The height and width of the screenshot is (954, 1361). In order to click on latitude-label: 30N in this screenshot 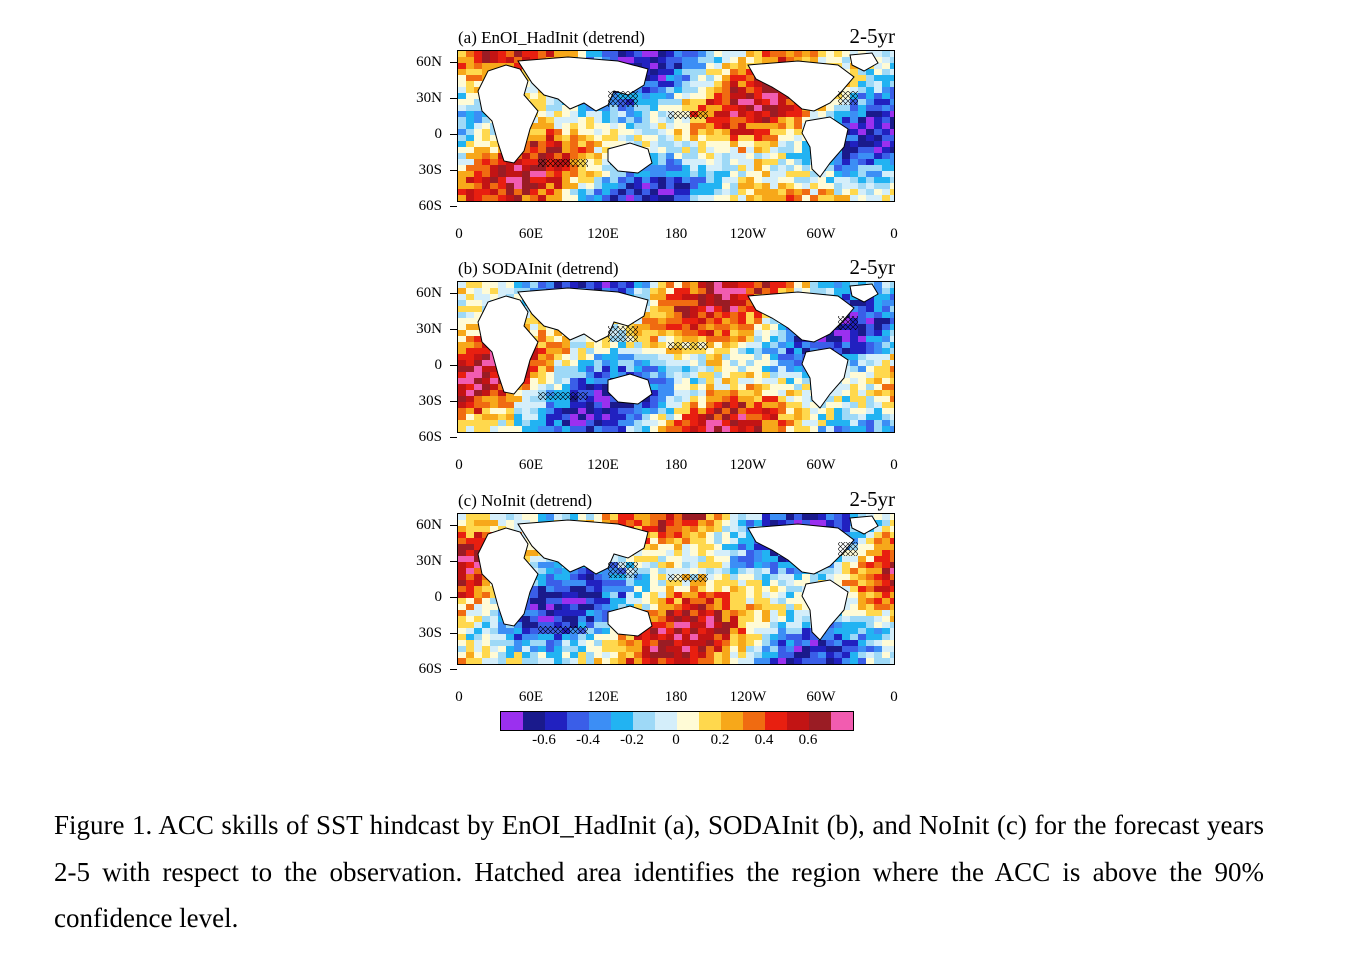, I will do `click(429, 561)`.